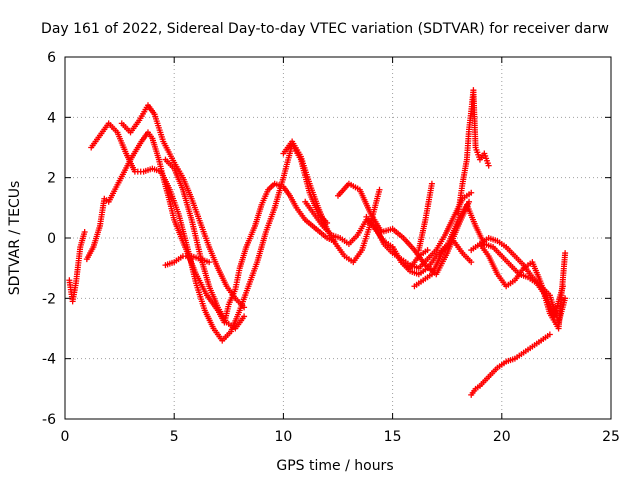 This screenshot has height=480, width=640. What do you see at coordinates (611, 437) in the screenshot?
I see `x-tick-label: 25` at bounding box center [611, 437].